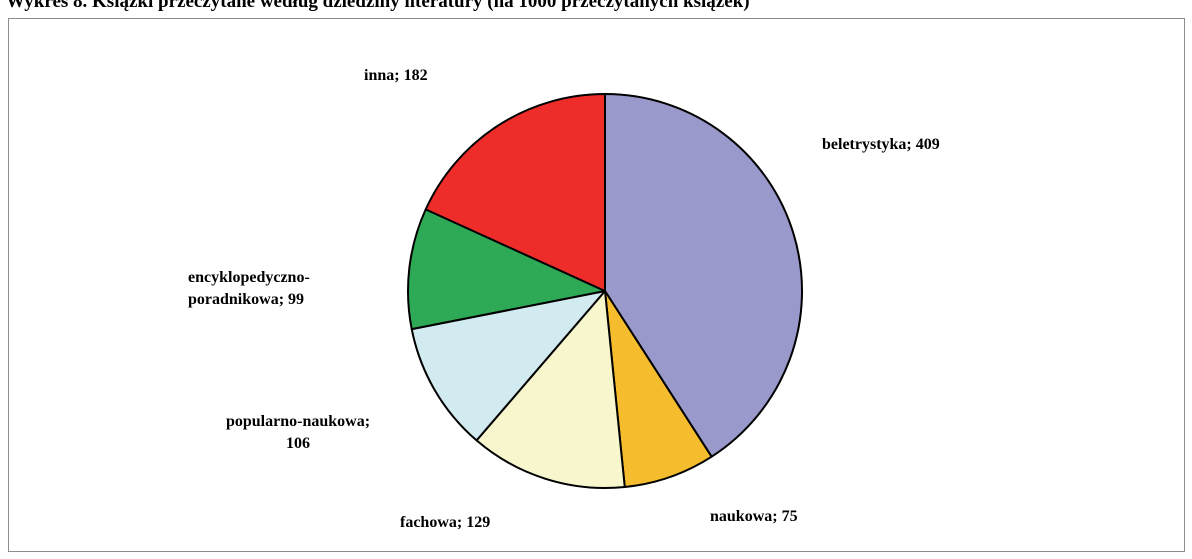  I want to click on slice-label-line: inna; 182, so click(396, 75).